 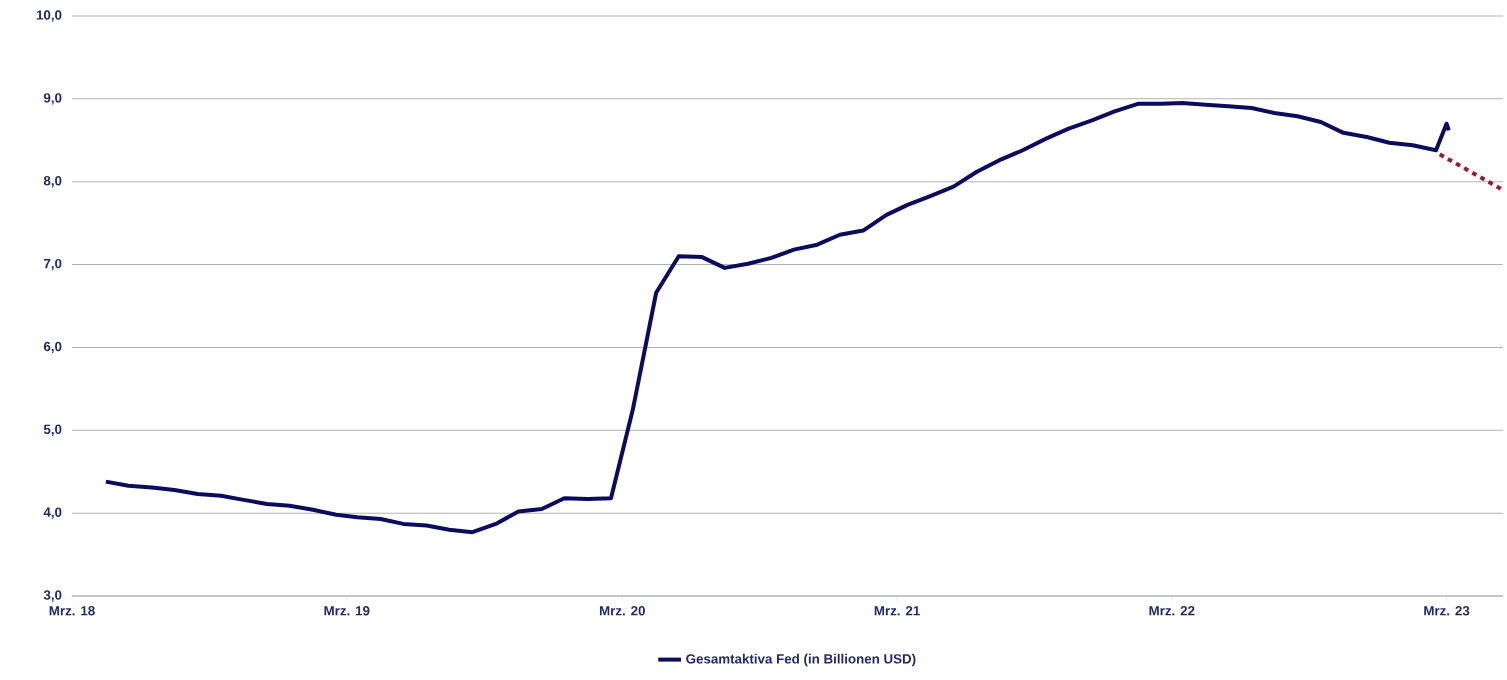 I want to click on x-tick-label: Mrz. 21, so click(x=897, y=611).